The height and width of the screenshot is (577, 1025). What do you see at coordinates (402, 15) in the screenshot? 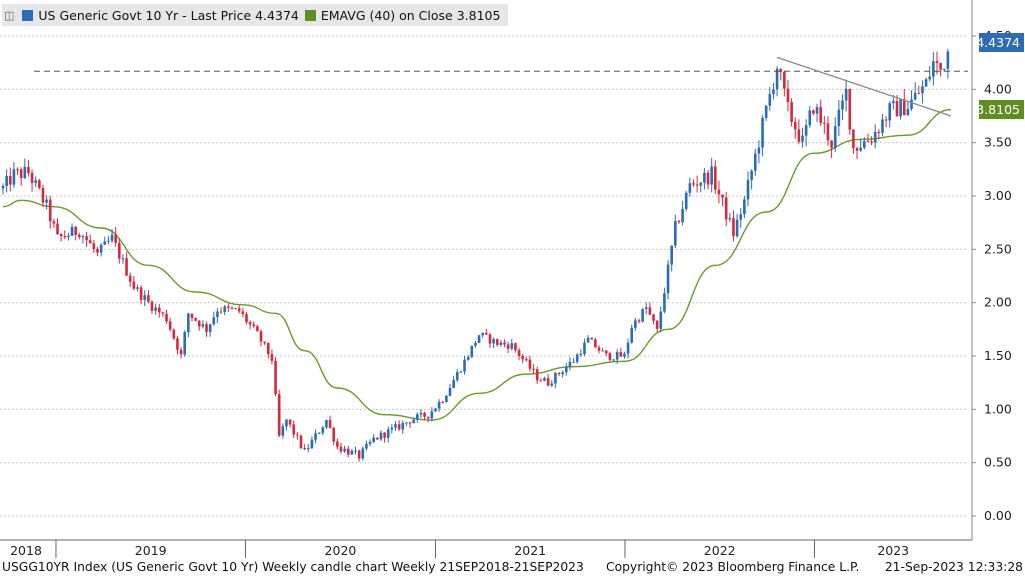
I see `legend-item-ema: EMAVG (40) on Close 3.8105` at bounding box center [402, 15].